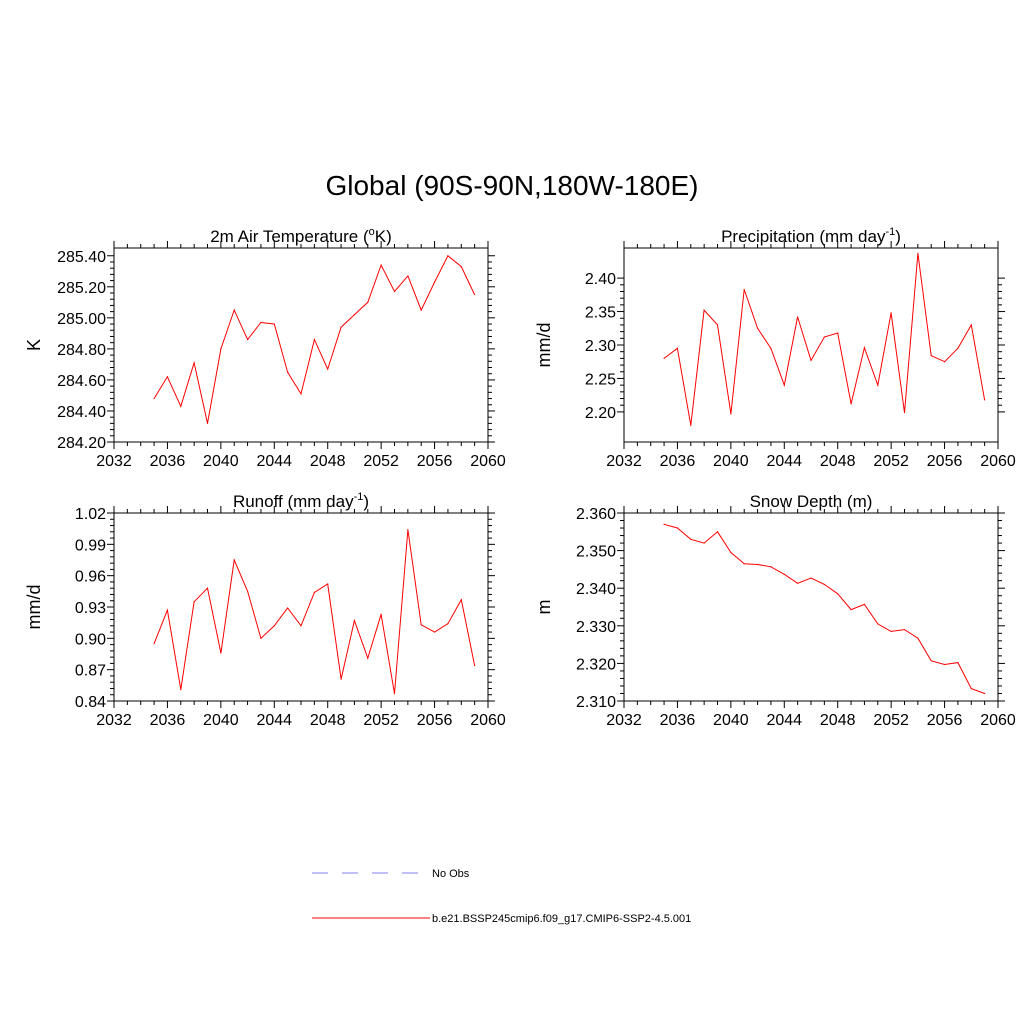  I want to click on y-tick-label-temperature: 284.40, so click(81, 412).